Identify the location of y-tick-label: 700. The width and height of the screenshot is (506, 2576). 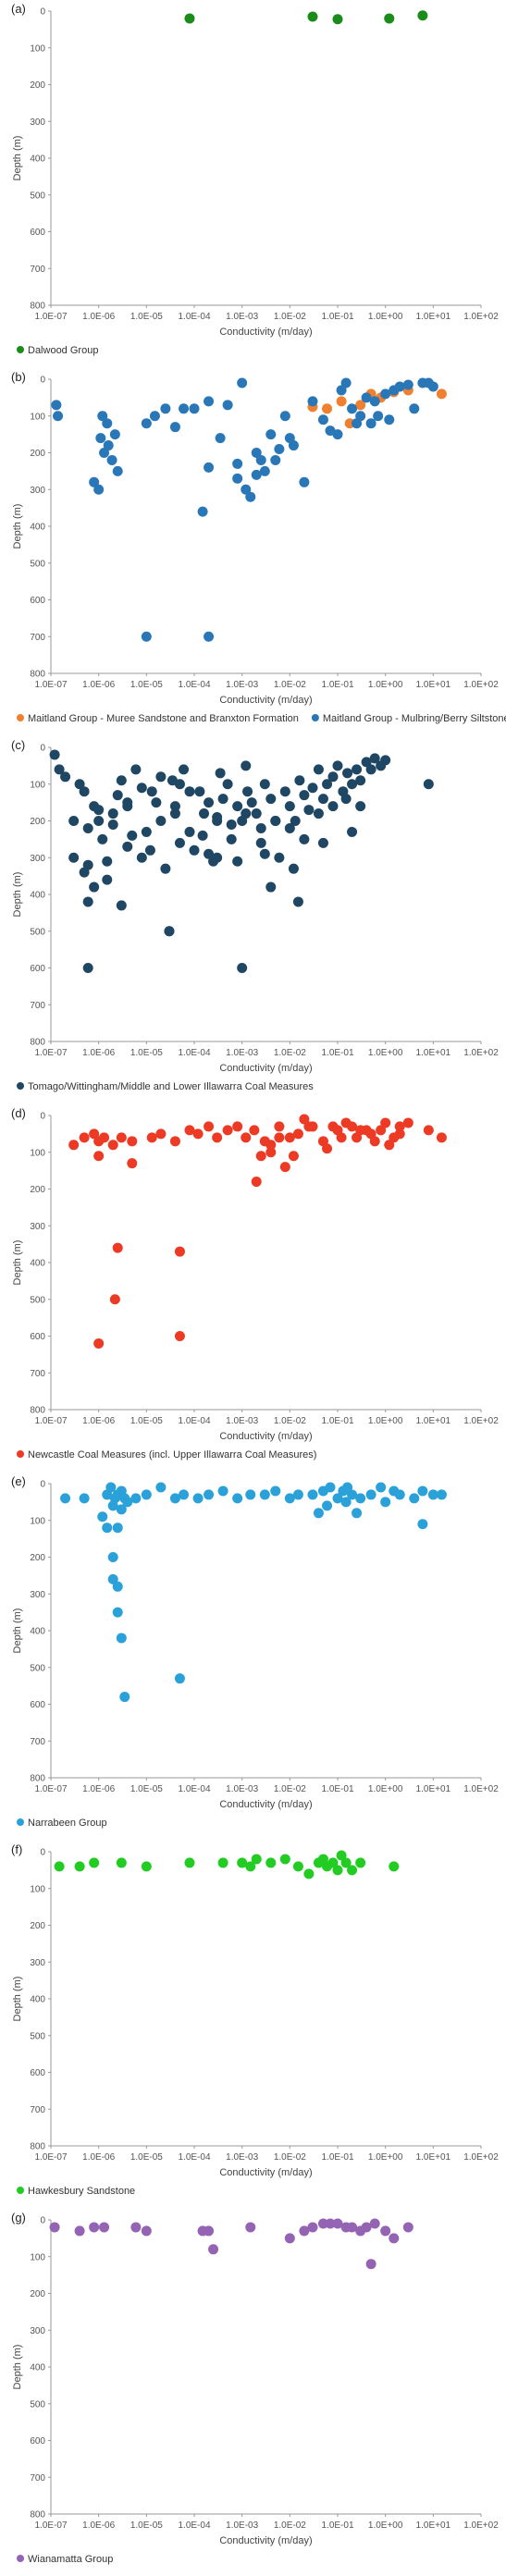
(37, 638).